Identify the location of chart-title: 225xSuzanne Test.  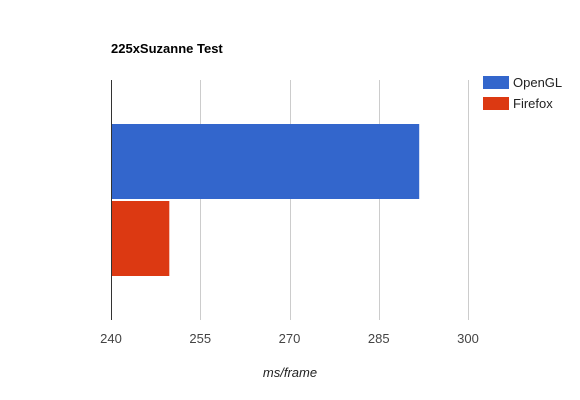
(167, 48).